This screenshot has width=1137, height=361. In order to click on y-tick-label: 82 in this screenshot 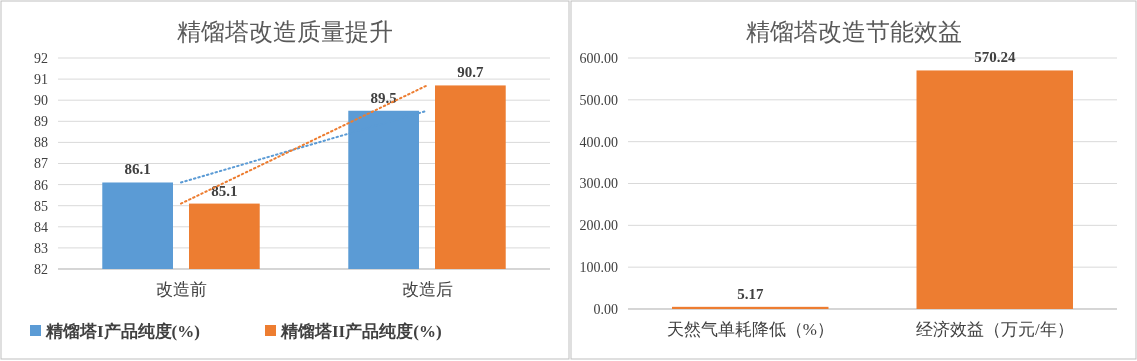, I will do `click(41, 269)`.